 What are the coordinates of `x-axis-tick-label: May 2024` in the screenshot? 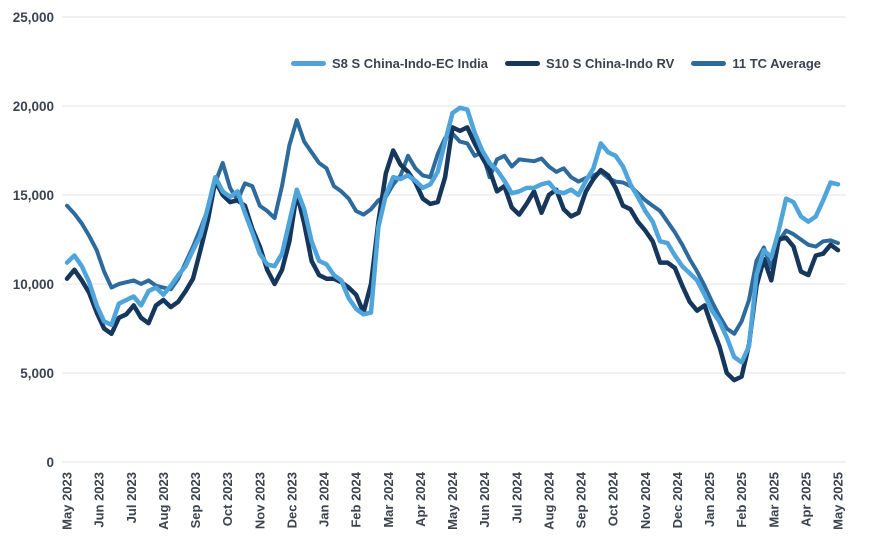 It's located at (452, 500).